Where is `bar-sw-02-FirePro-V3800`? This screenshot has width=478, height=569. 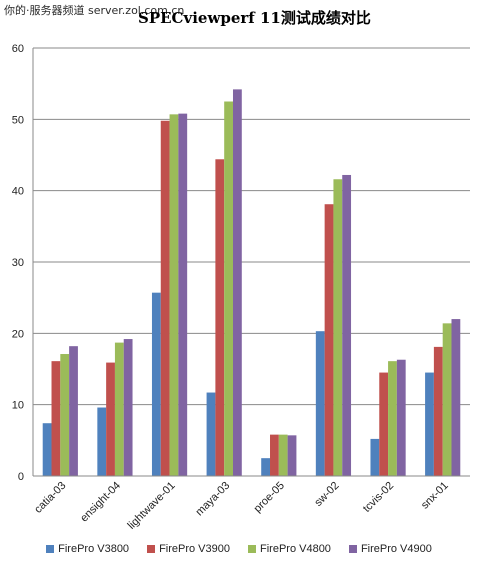 bar-sw-02-FirePro-V3800 is located at coordinates (320, 403).